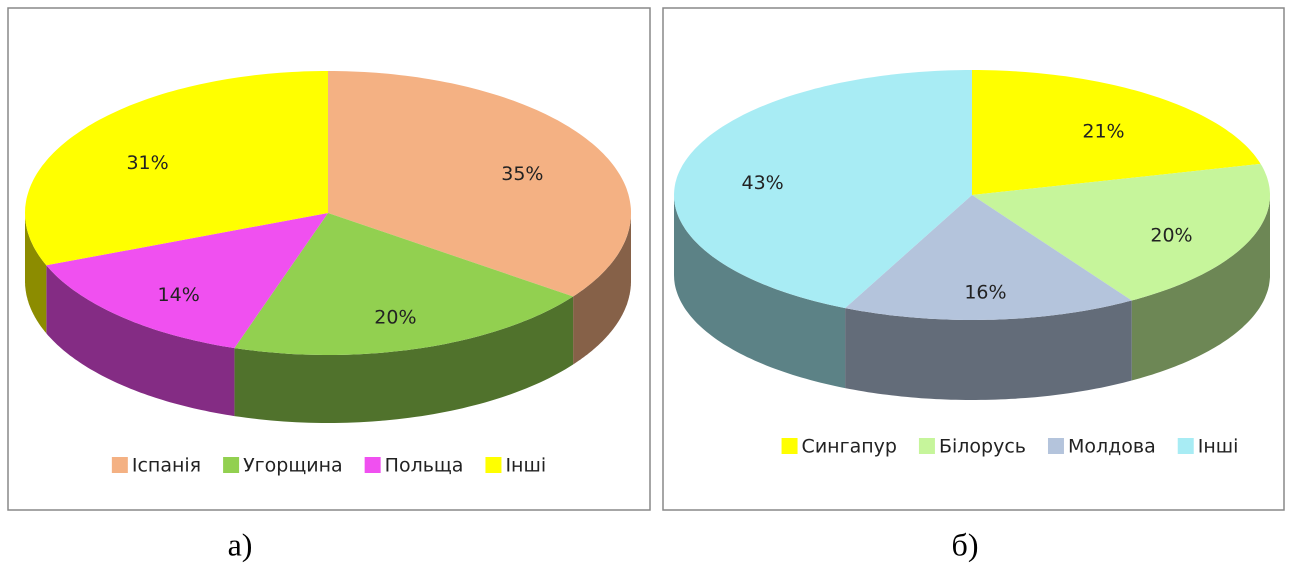  What do you see at coordinates (240, 544) in the screenshot?
I see `caption: а)` at bounding box center [240, 544].